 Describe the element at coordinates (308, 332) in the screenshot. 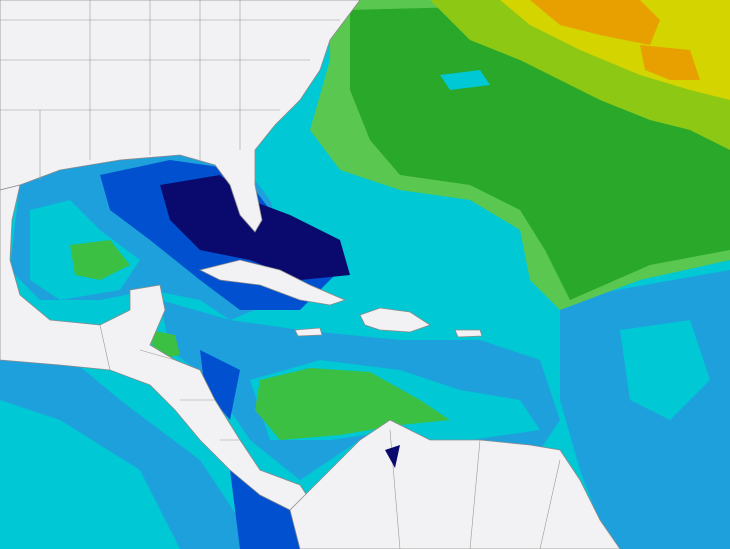

I see `island-jamaica` at that location.